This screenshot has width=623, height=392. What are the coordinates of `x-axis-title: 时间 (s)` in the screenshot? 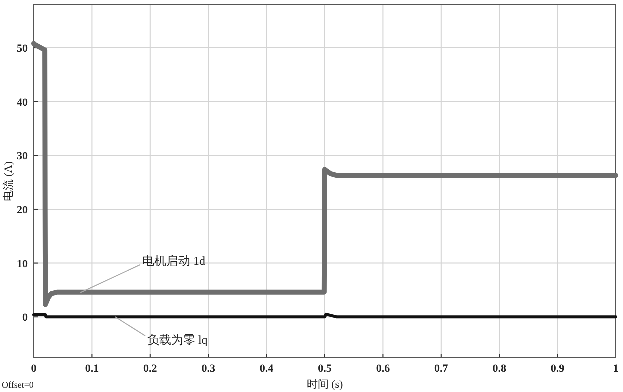 It's located at (325, 384).